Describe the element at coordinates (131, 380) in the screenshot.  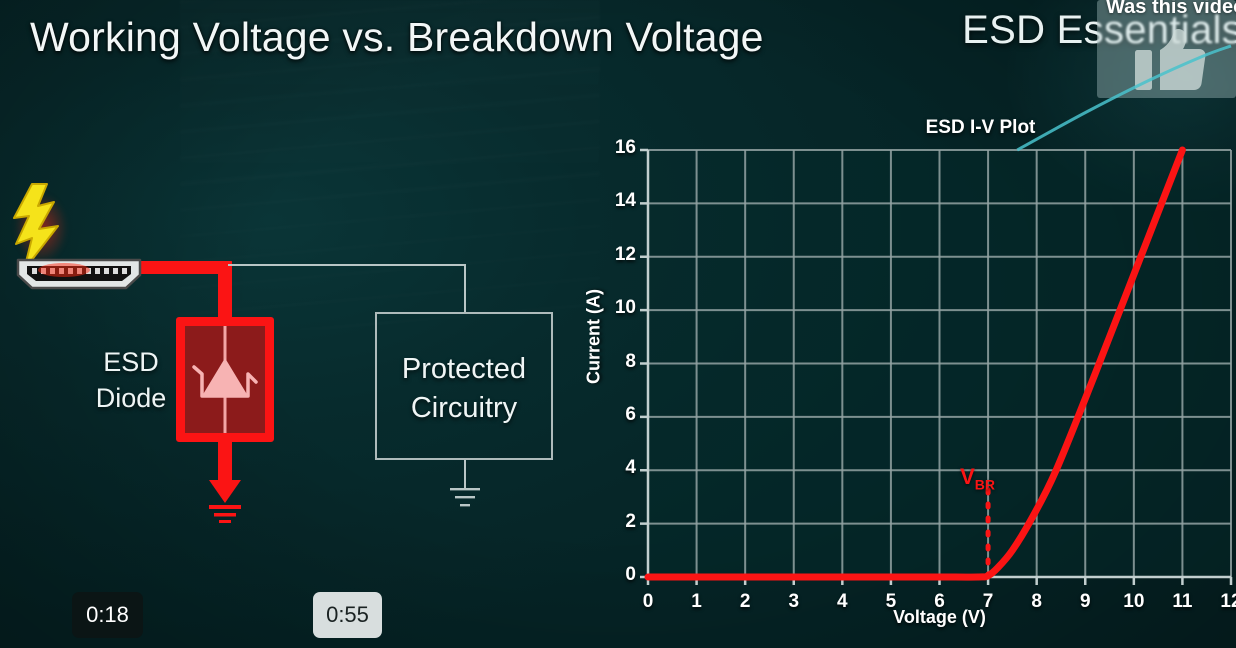
I see `esd-diode-label: ESD Diode` at that location.